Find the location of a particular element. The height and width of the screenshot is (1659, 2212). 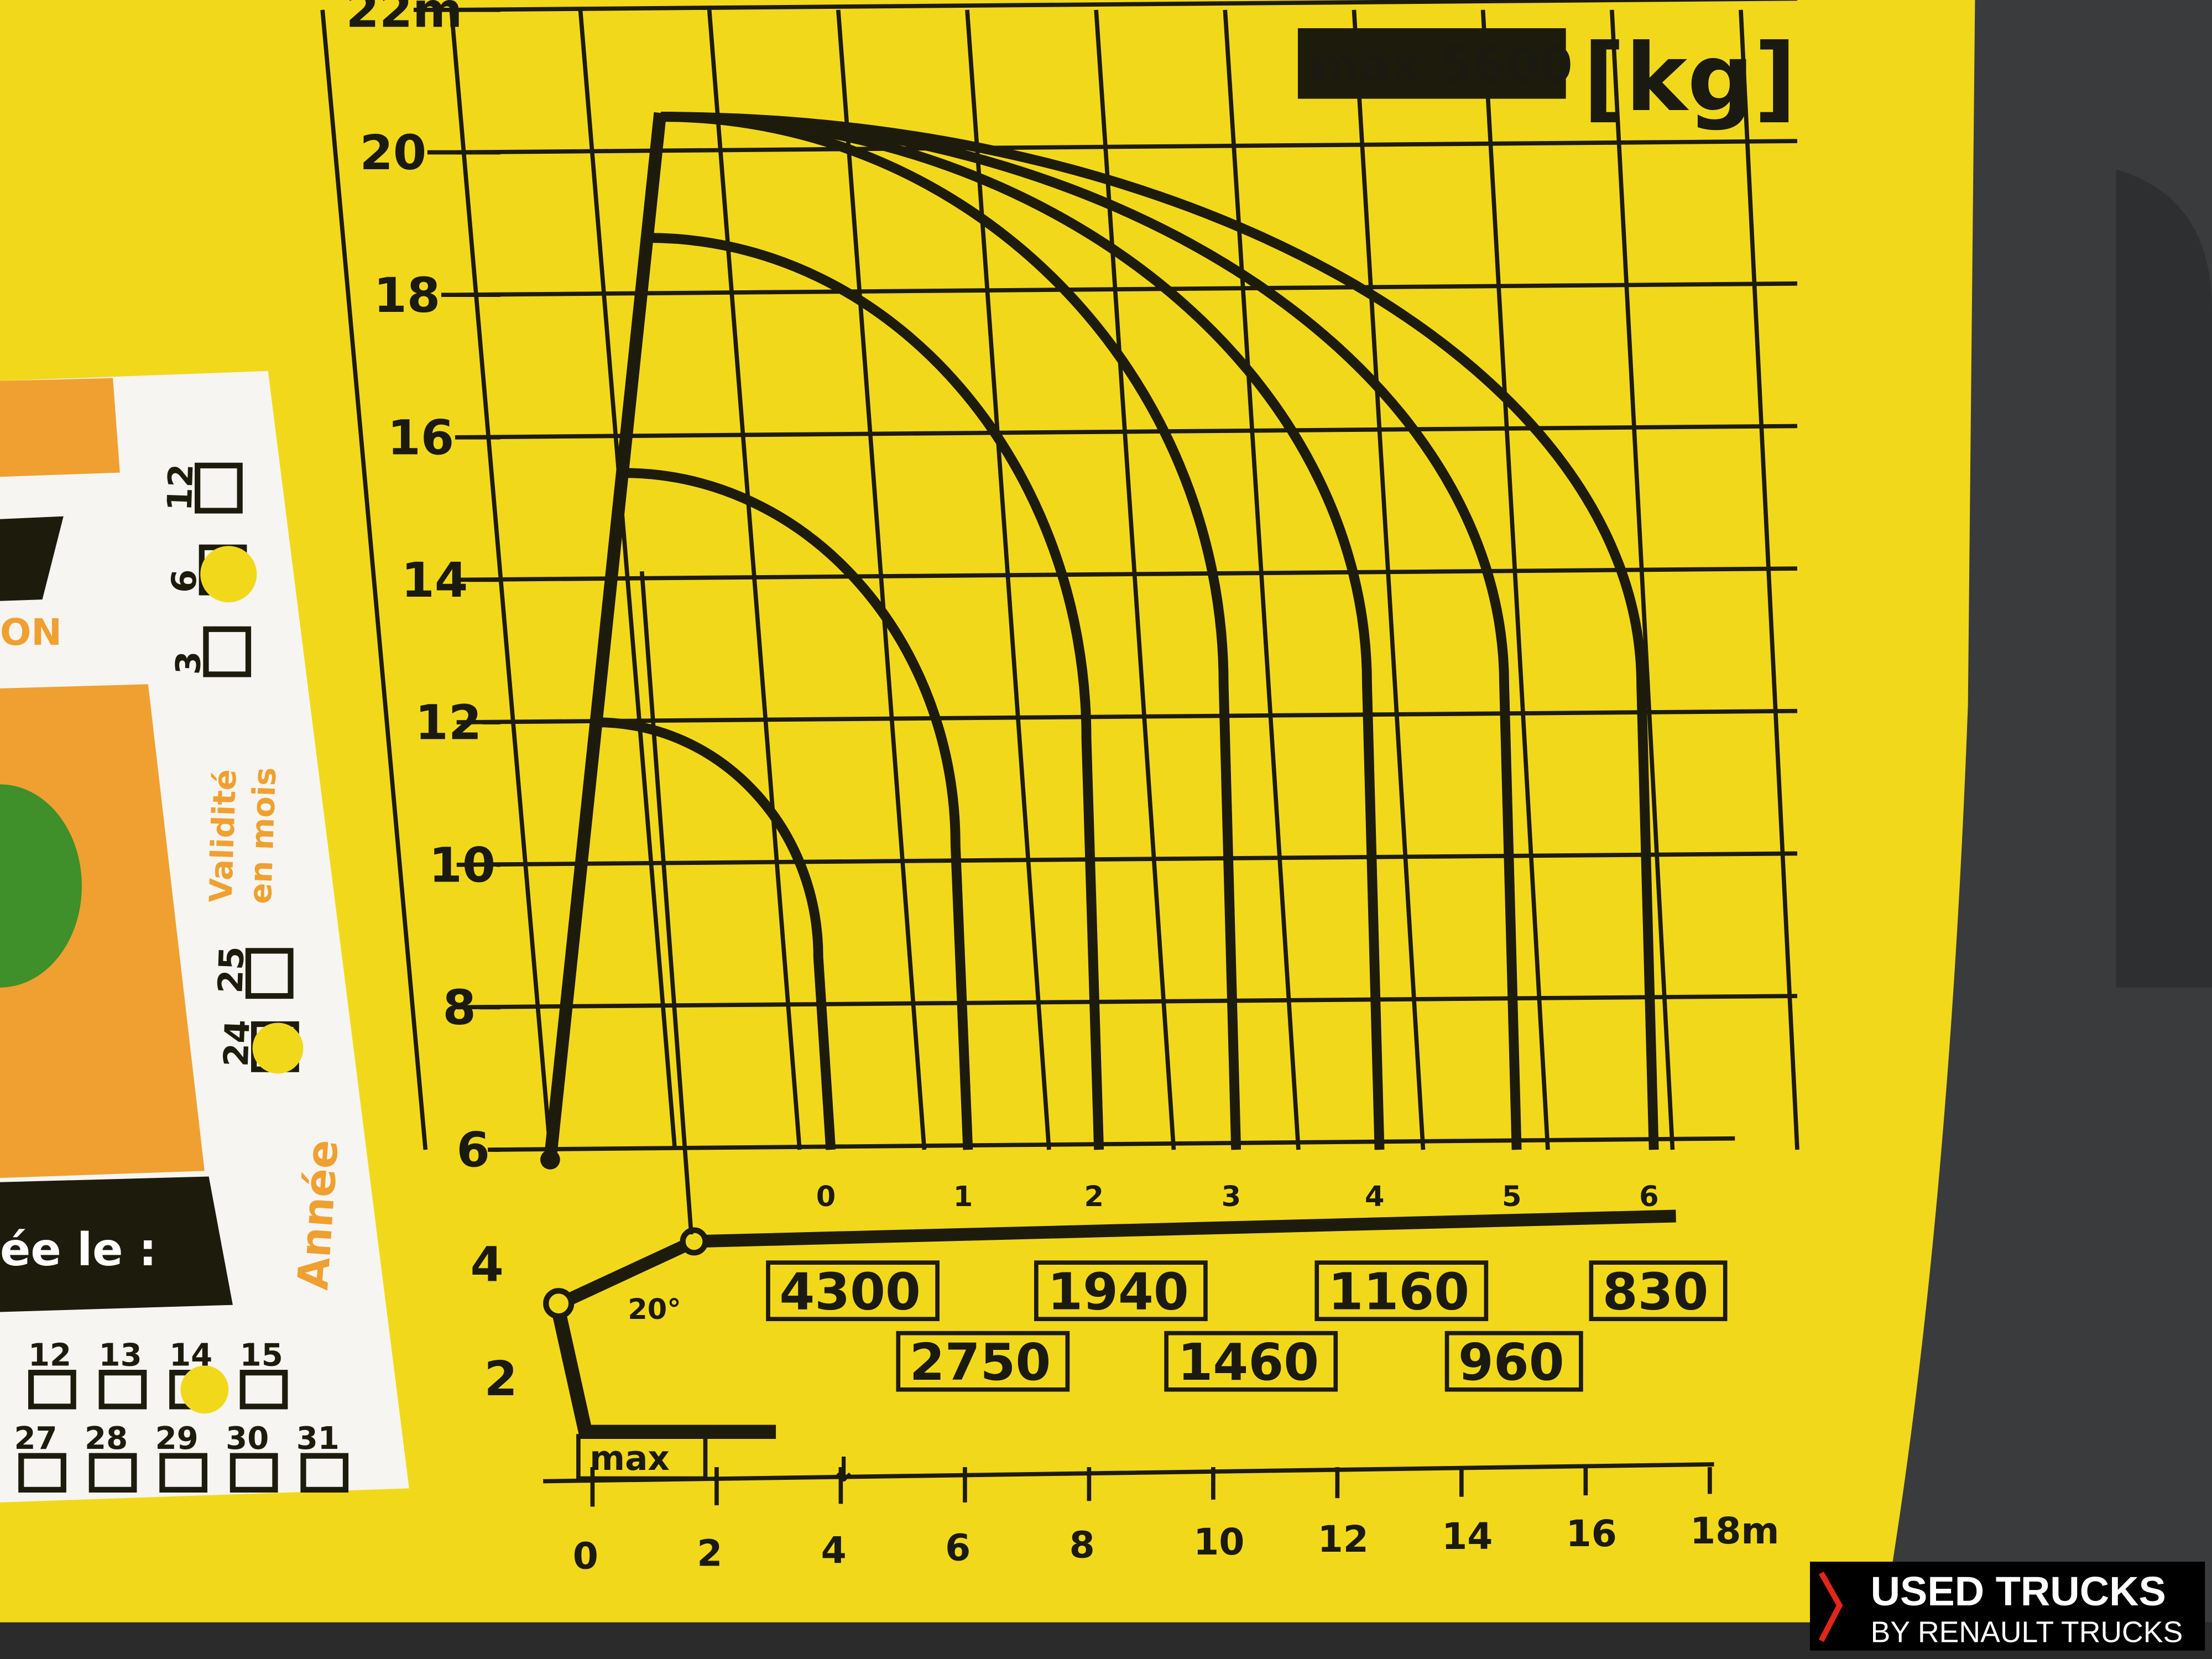

load-label: 1940 is located at coordinates (1118, 1292).